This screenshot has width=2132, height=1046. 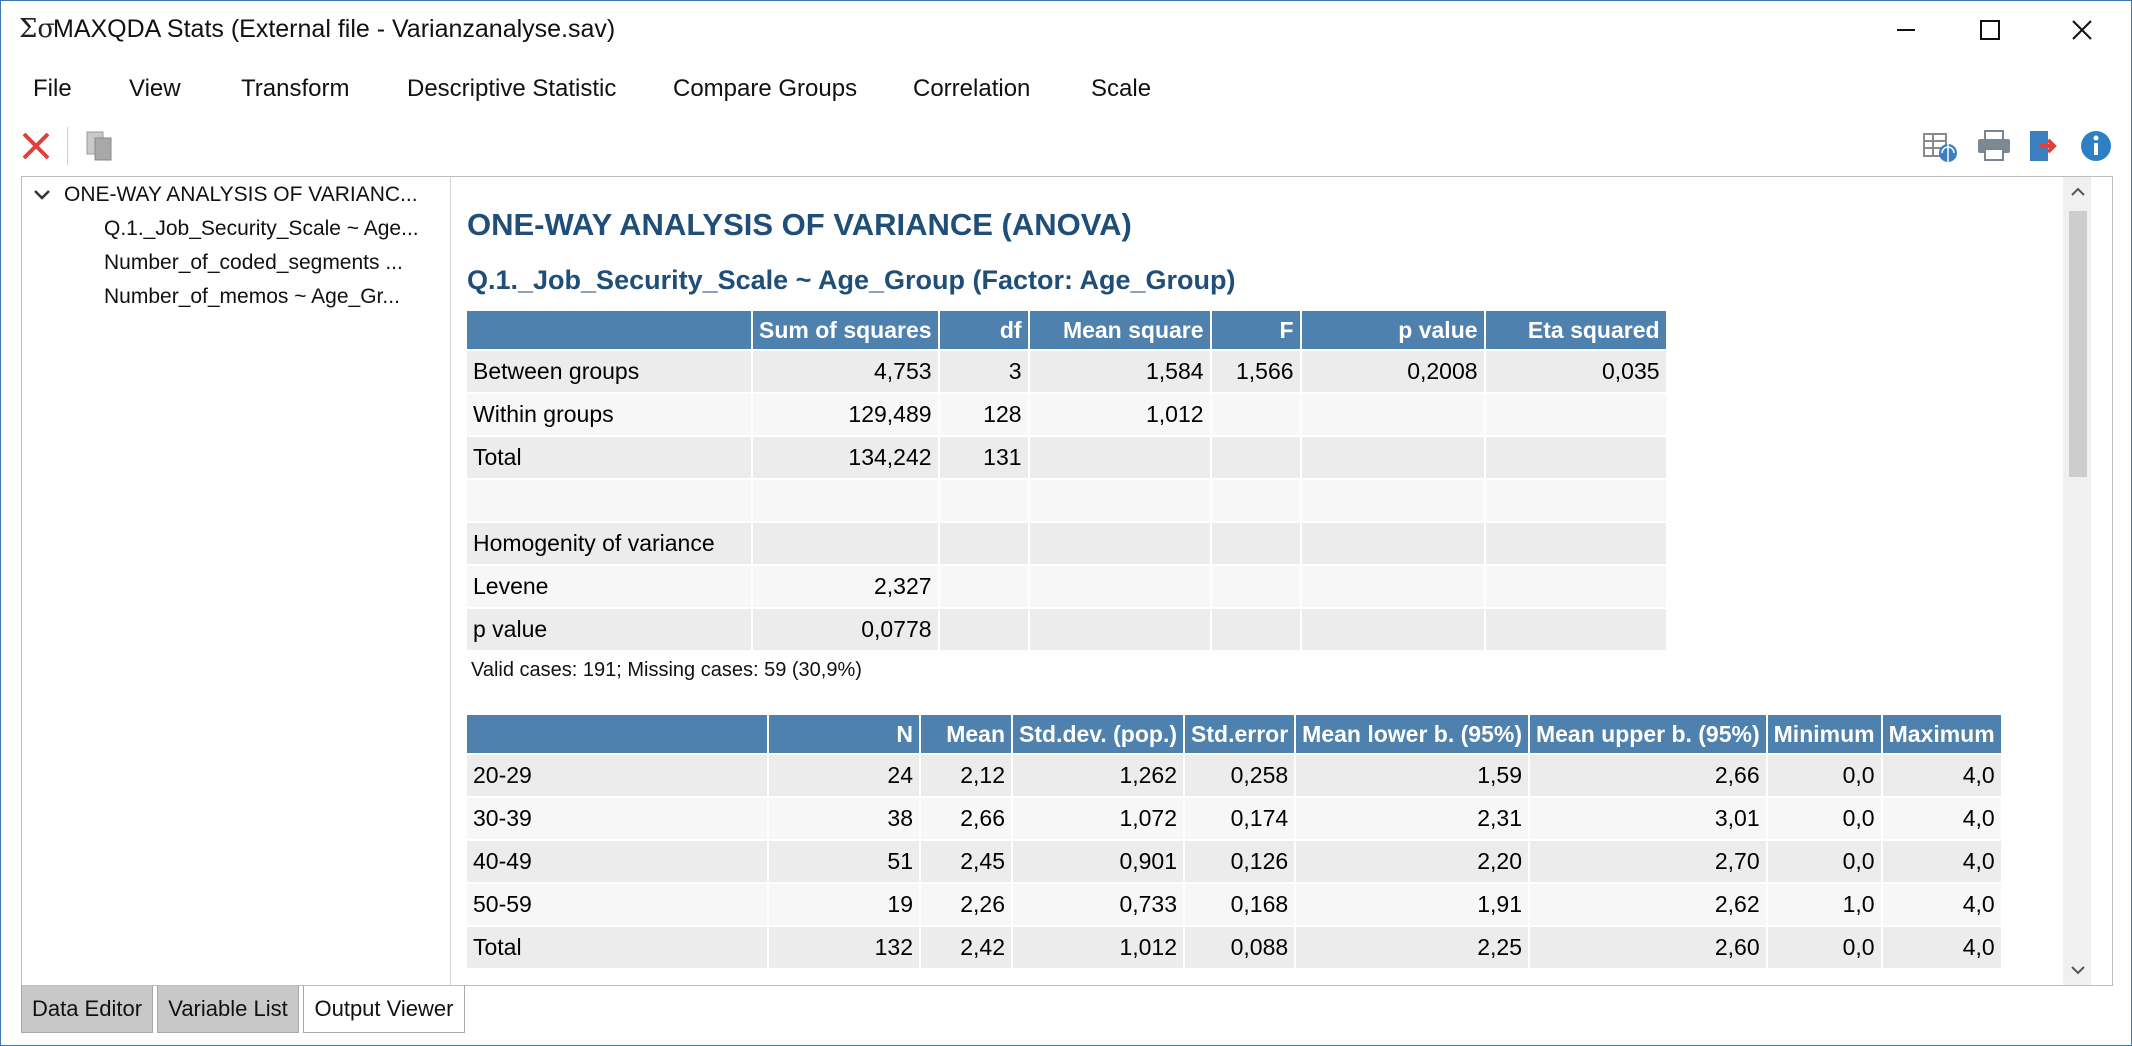 I want to click on print-button, so click(x=1994, y=146).